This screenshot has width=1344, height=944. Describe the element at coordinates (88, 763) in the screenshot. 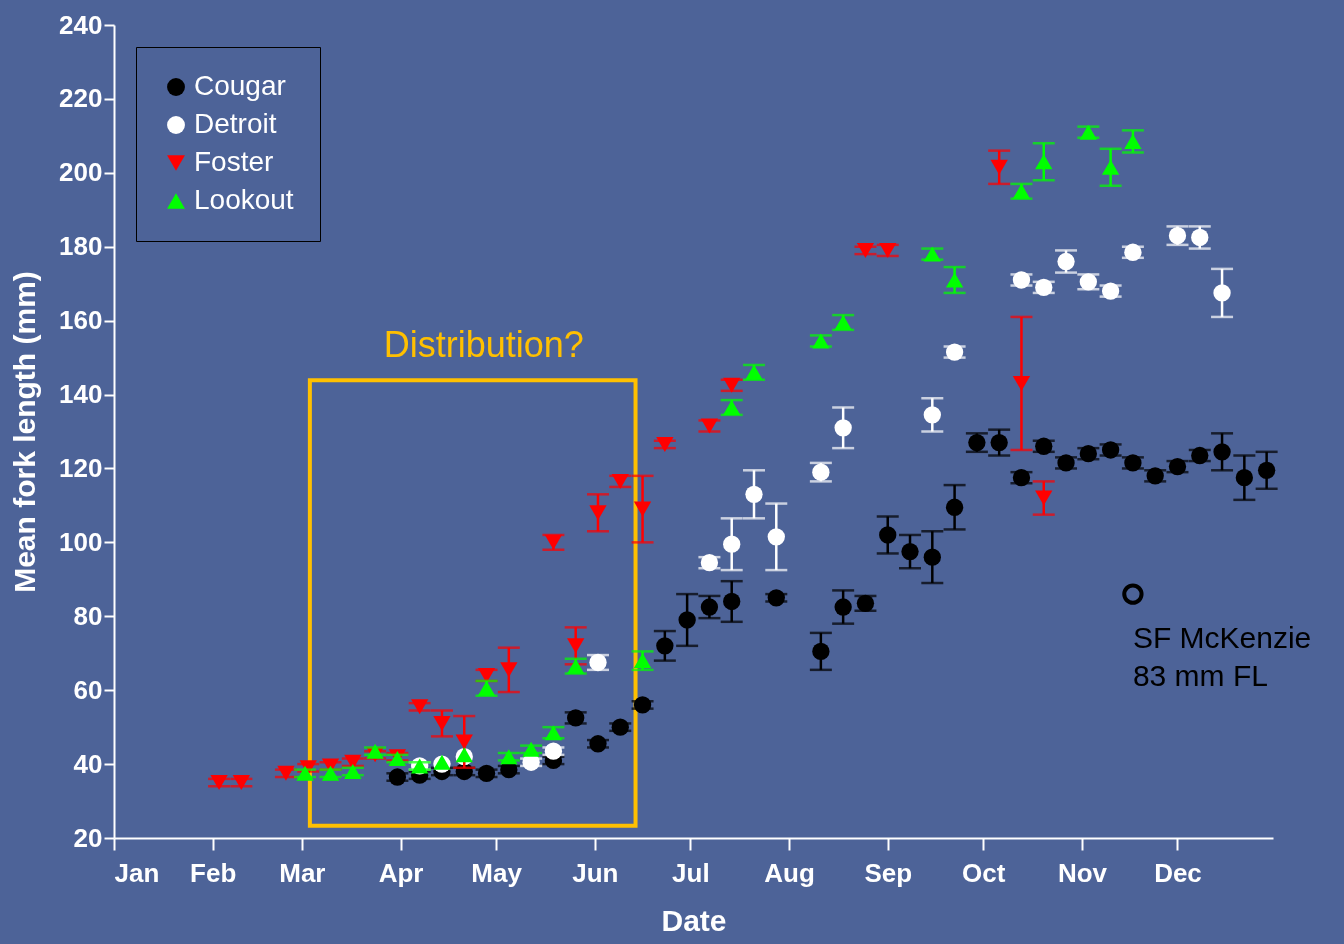

I see `y-tick-label: 40` at that location.